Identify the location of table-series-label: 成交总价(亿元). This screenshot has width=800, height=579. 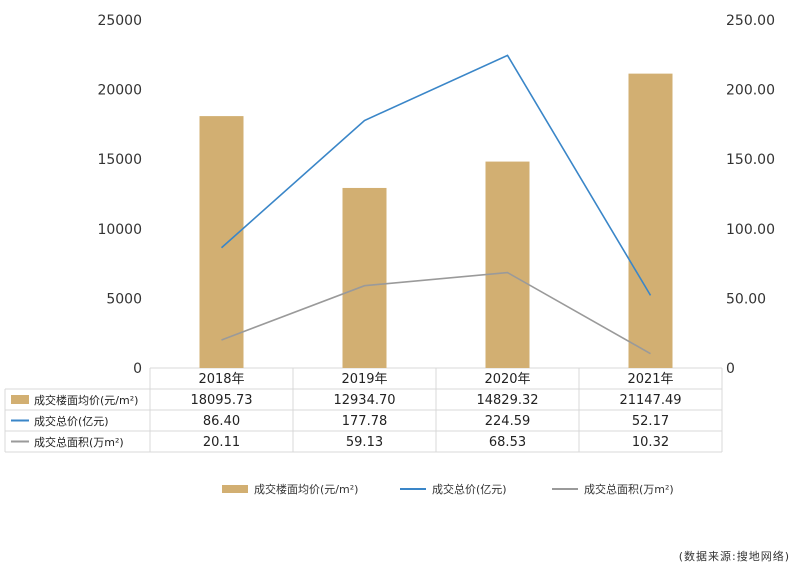
(71, 421).